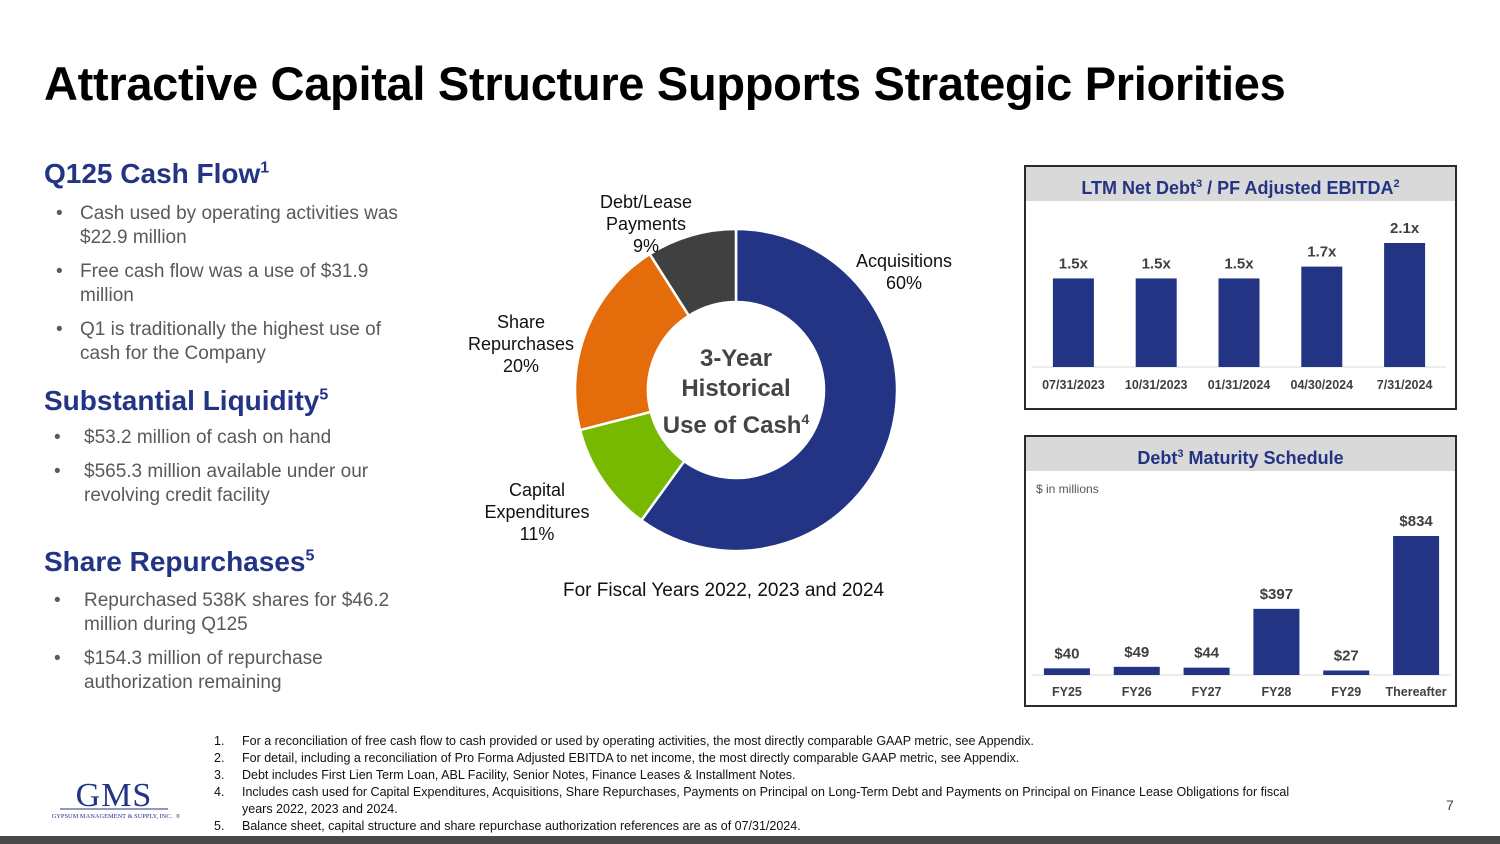 The image size is (1500, 844). What do you see at coordinates (724, 590) in the screenshot?
I see `donut-caption: For Fiscal Years 2022, 2023 and 2024` at bounding box center [724, 590].